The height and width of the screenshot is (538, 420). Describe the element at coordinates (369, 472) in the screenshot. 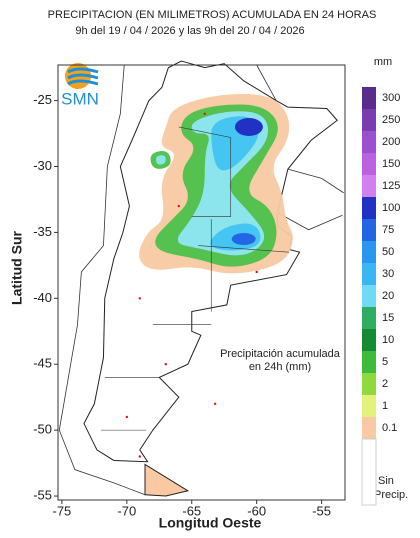

I see `legend-swatch-none` at that location.